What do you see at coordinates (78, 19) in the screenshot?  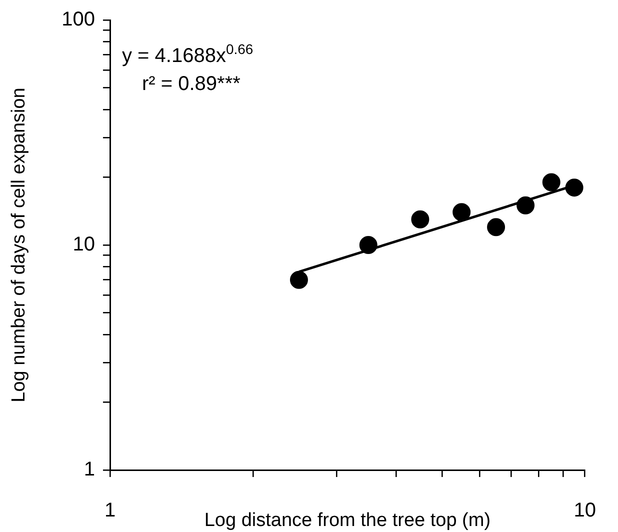 I see `y-tick-label: 100` at bounding box center [78, 19].